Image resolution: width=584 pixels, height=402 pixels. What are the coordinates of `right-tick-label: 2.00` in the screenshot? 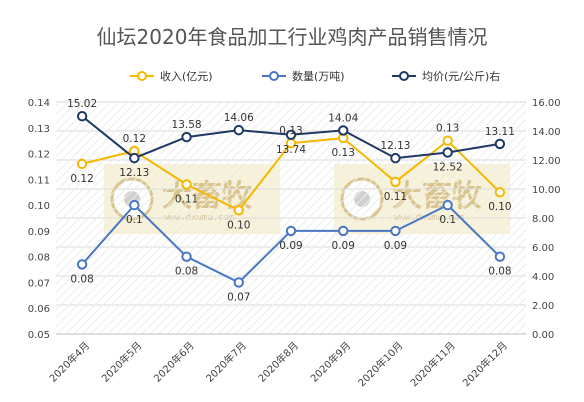 It's located at (543, 306).